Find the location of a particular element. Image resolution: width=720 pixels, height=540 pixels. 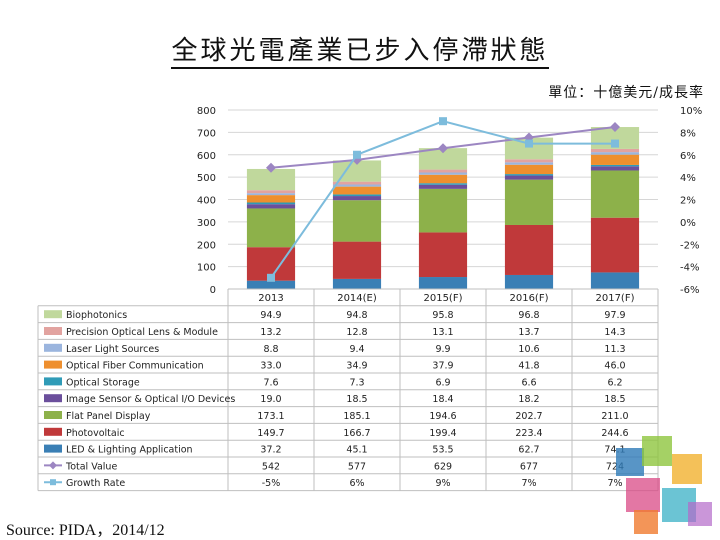

legend-label: Laser Light Sources is located at coordinates (112, 349).